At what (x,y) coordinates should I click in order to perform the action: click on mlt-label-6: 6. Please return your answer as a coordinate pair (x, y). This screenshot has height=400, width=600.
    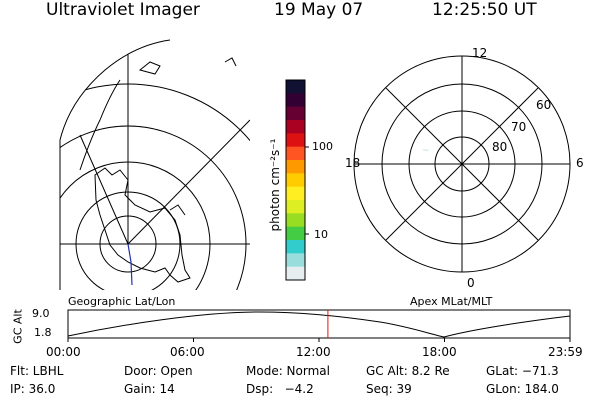
    Looking at the image, I should click on (580, 163).